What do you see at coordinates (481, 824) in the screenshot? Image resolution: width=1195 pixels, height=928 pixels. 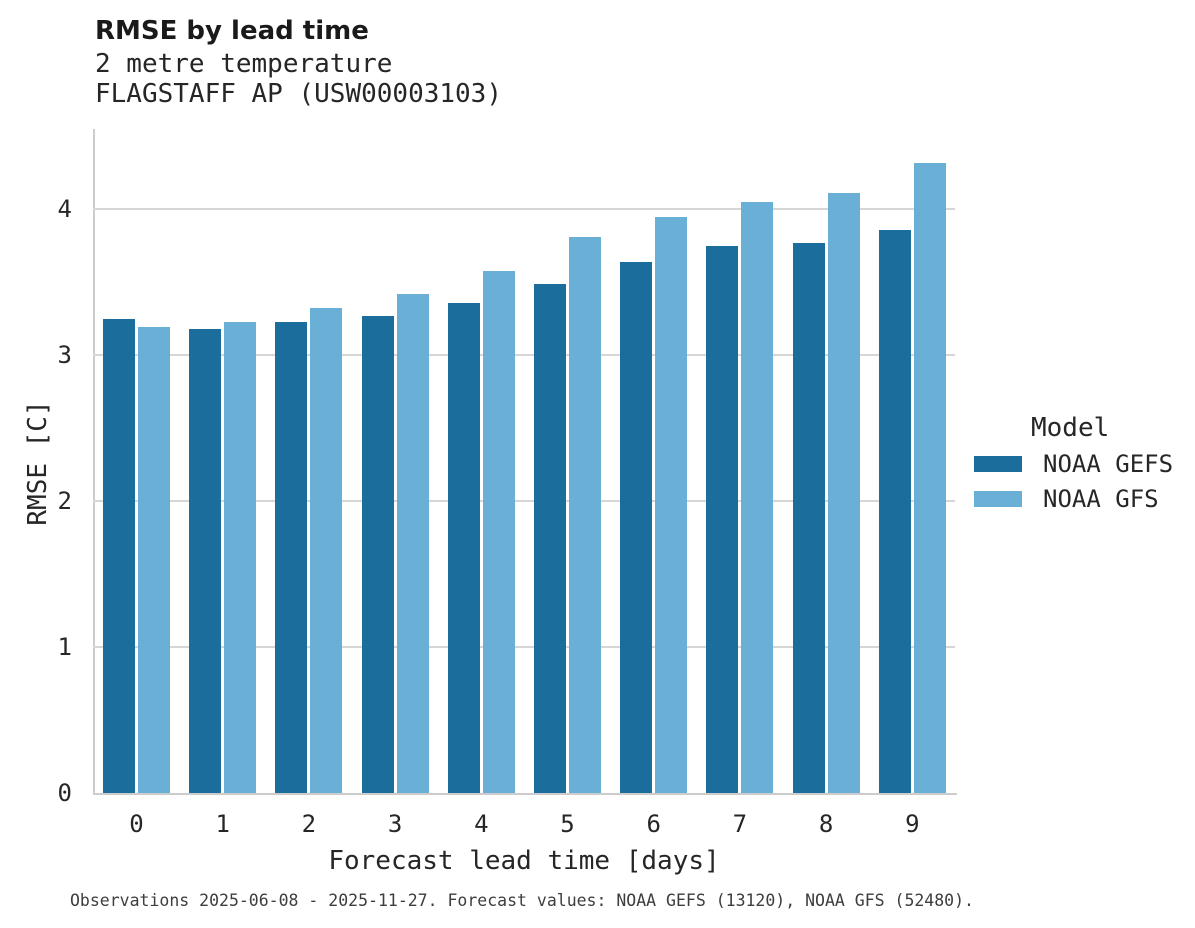 I see `x-tick-label-4: 4` at bounding box center [481, 824].